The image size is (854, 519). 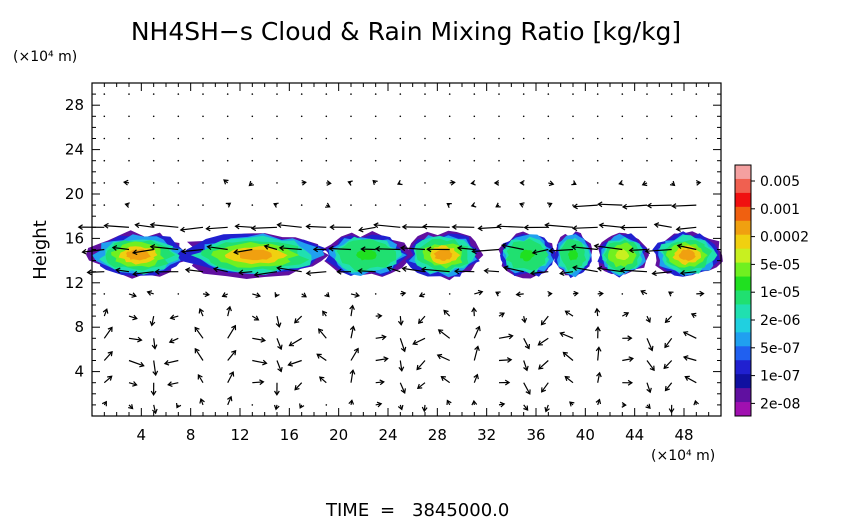 What do you see at coordinates (780, 321) in the screenshot?
I see `colorbar-label: 2e-06` at bounding box center [780, 321].